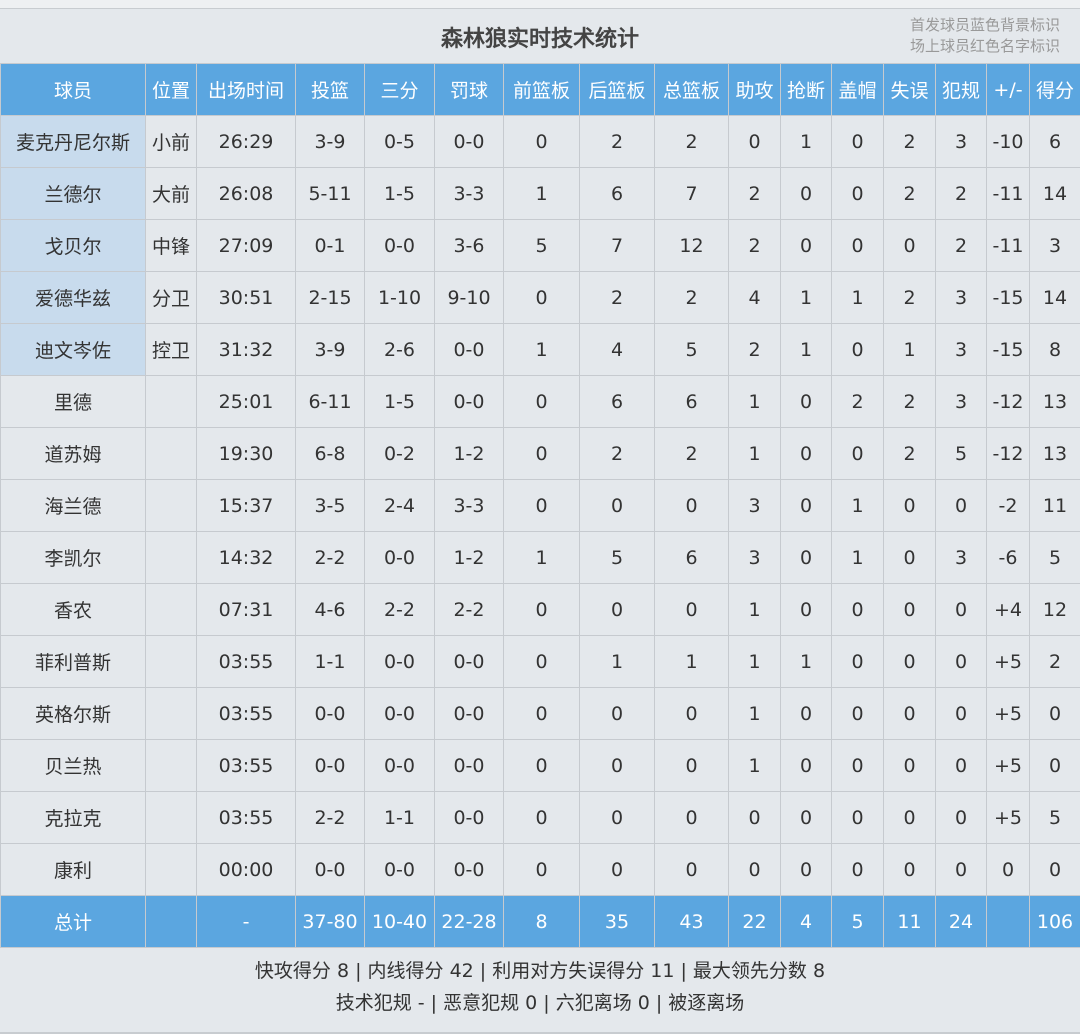 This screenshot has width=1080, height=1034. I want to click on player-row: 迪文岑佐 控卫 31:32 3-9 2-6 0-0 1 4 5 2 1 0 1 3 -15 8, so click(540, 349).